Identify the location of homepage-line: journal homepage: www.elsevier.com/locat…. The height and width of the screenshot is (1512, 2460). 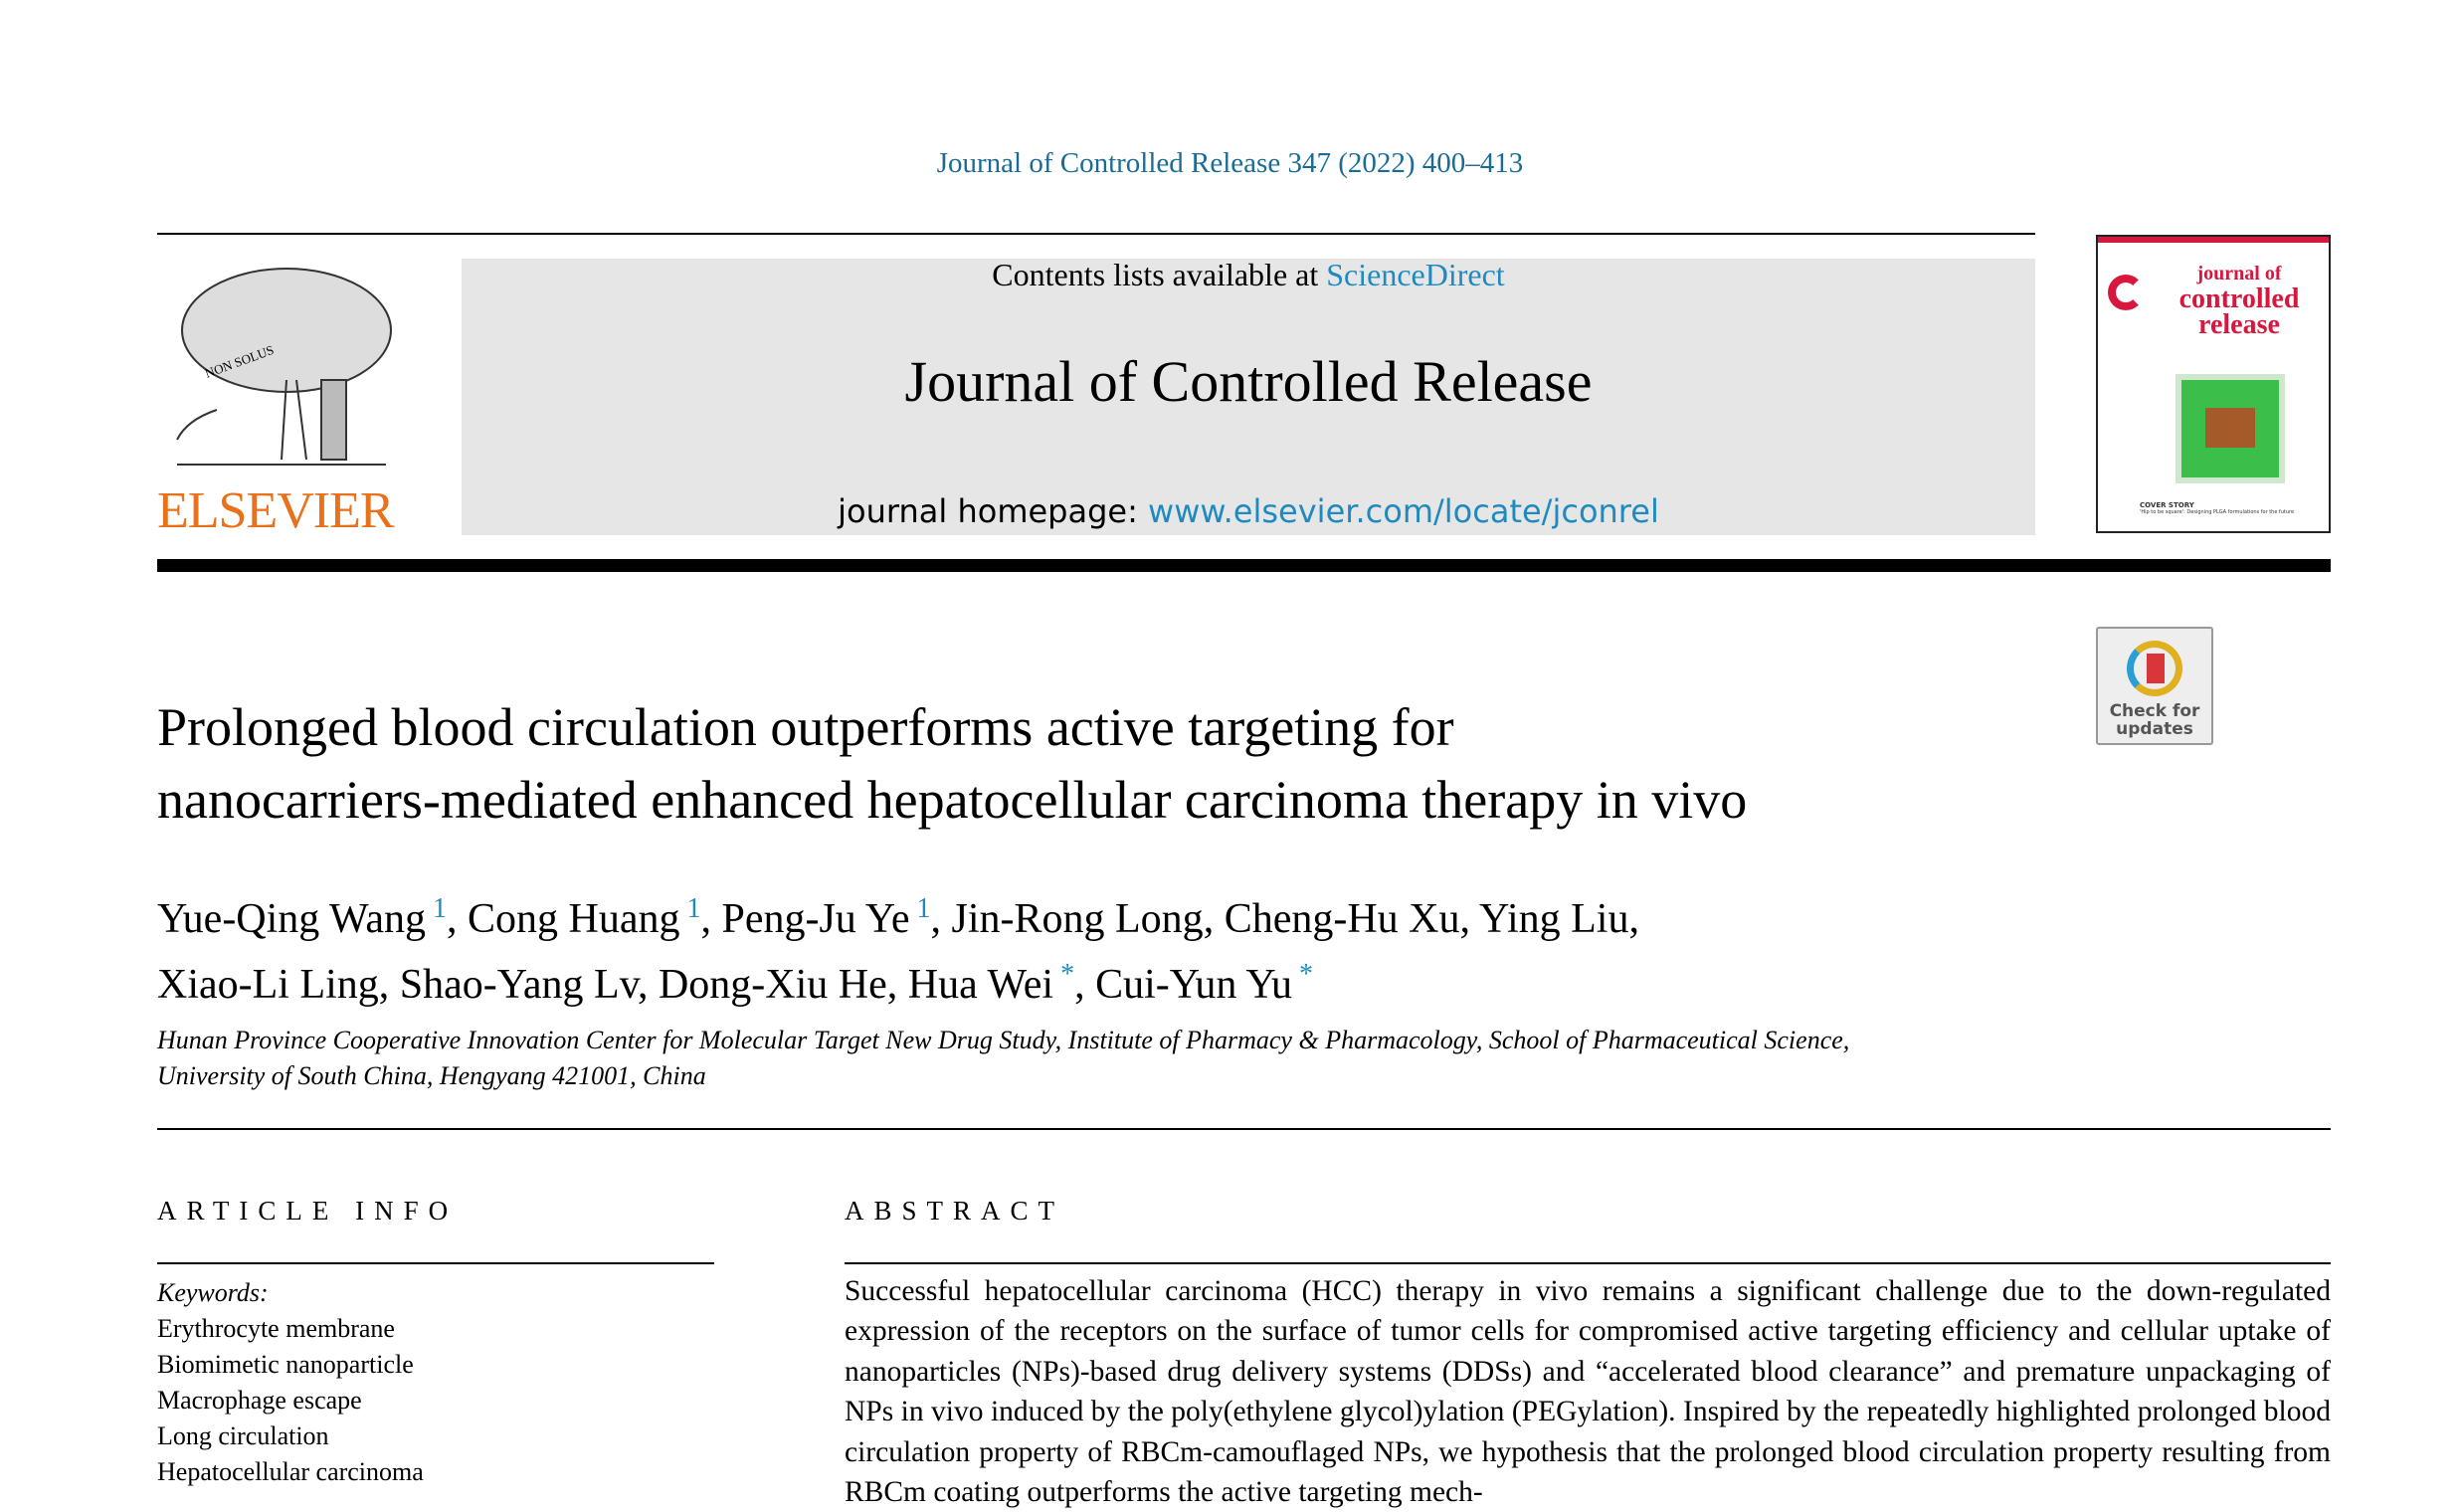
(1248, 511).